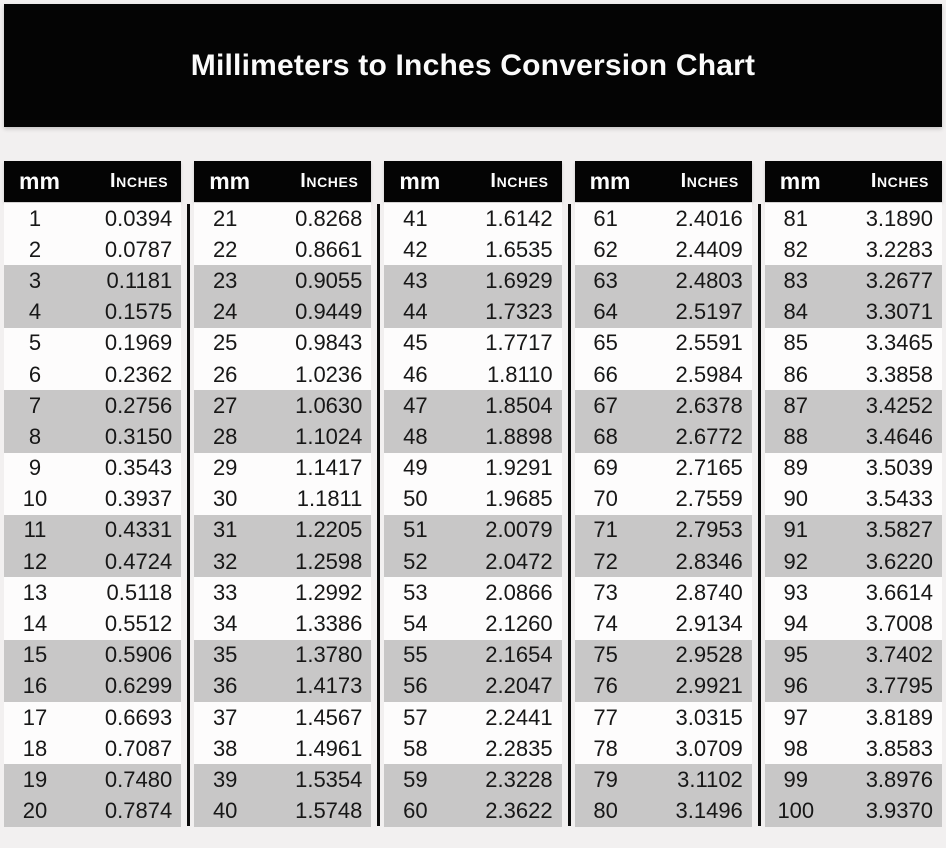  What do you see at coordinates (93, 624) in the screenshot?
I see `table-row: 14 0.5512` at bounding box center [93, 624].